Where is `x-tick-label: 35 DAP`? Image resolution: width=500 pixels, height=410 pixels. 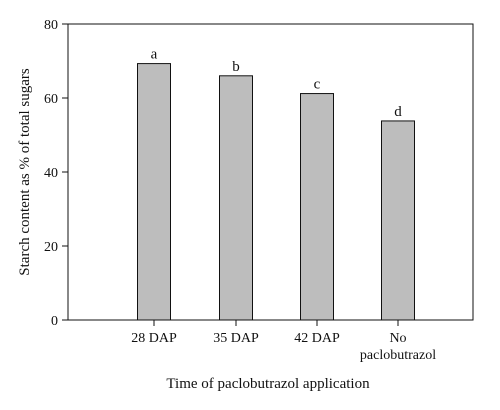 x-tick-label: 35 DAP is located at coordinates (236, 338).